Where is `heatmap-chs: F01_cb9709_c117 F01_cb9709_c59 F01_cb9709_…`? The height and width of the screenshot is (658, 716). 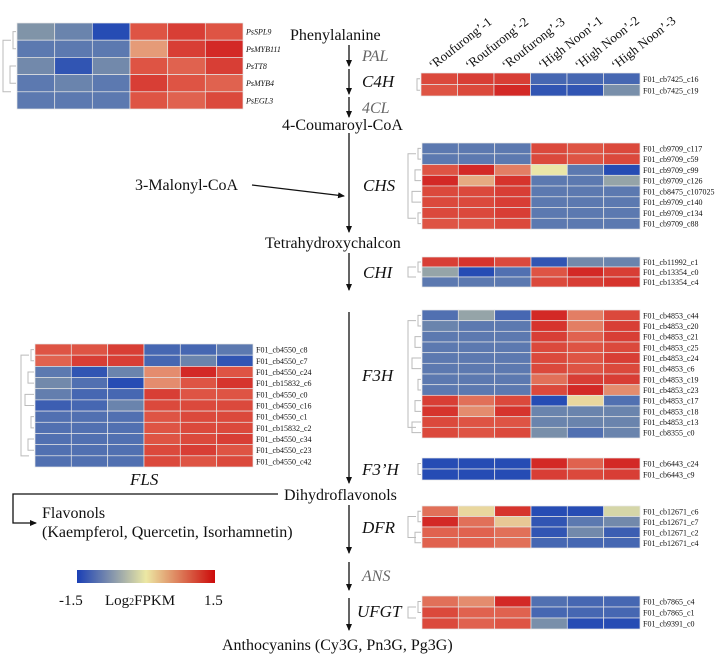
heatmap-chs: F01_cb9709_c117 F01_cb9709_c59 F01_cb9709_… is located at coordinates (561, 186).